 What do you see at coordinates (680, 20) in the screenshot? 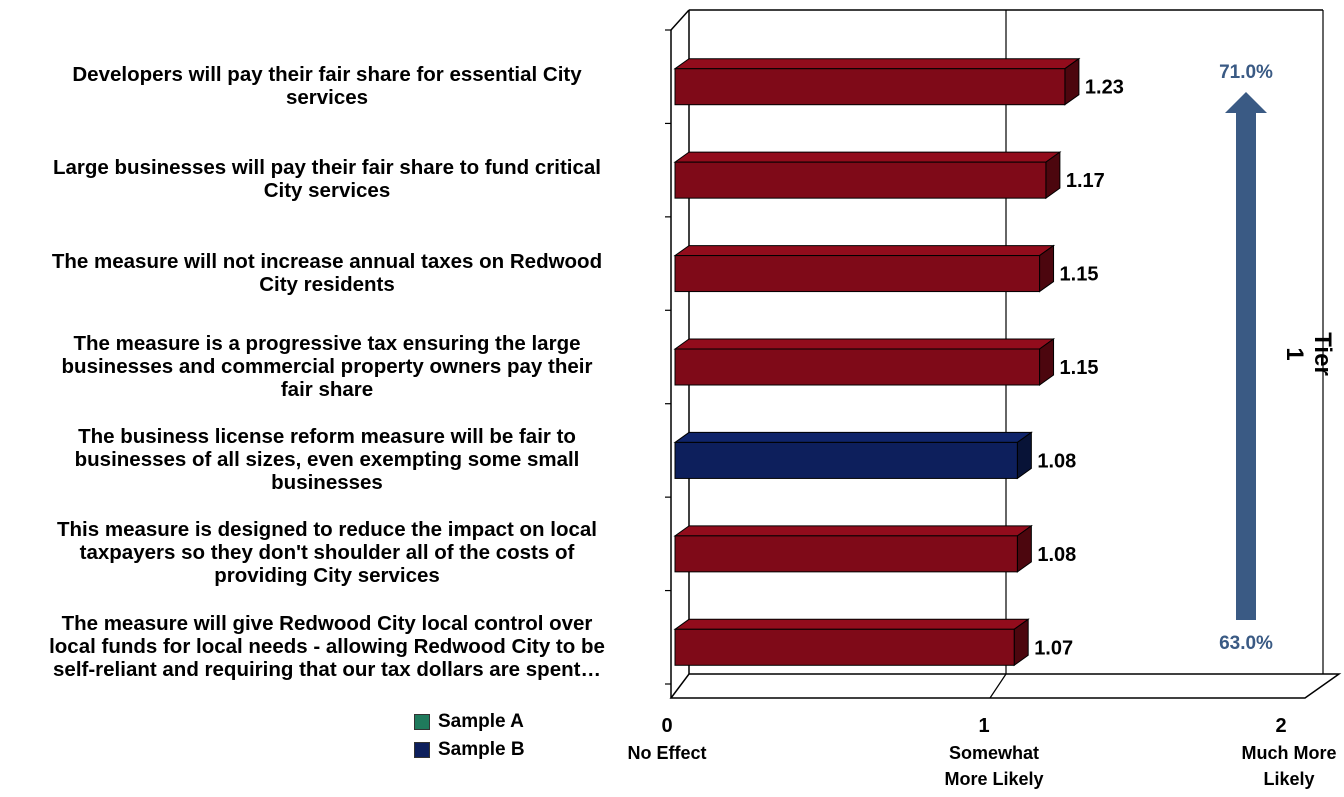
I see `wall-top-edge` at bounding box center [680, 20].